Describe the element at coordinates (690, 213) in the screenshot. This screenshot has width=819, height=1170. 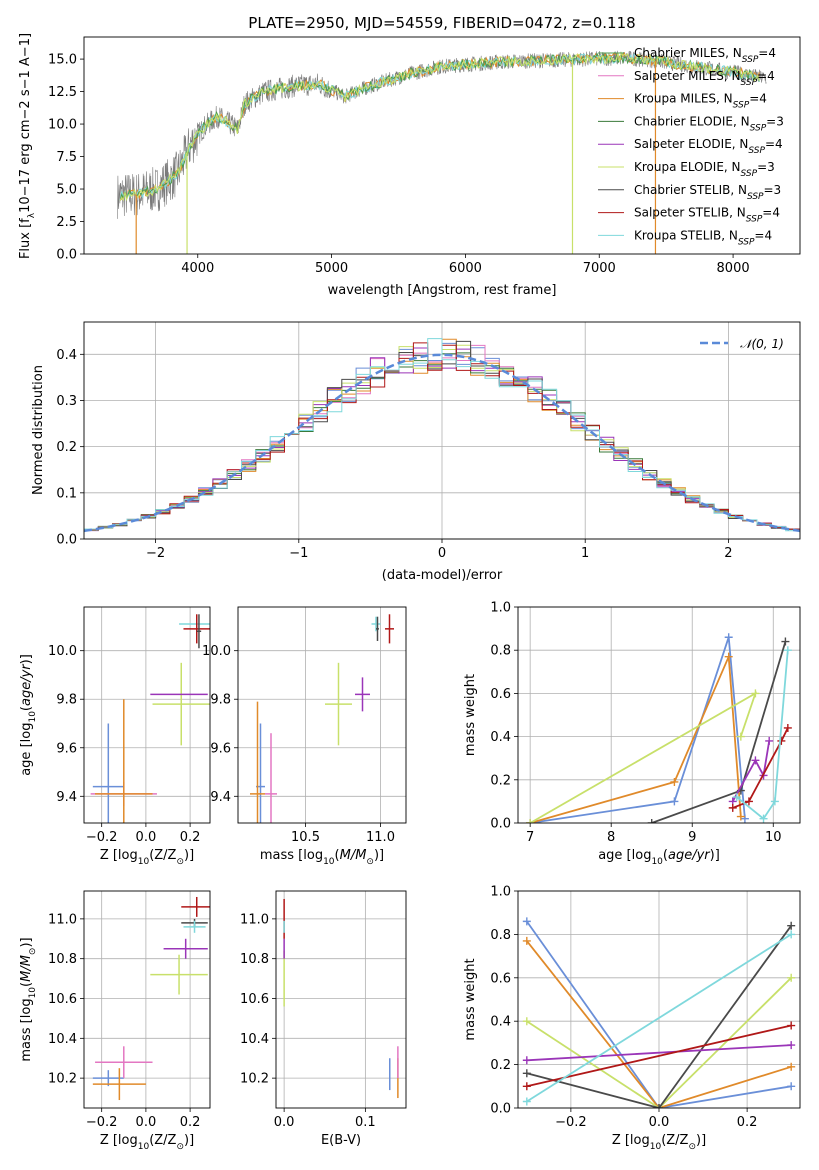
I see `legend-entry-part: Salpeter STELIB, N` at that location.